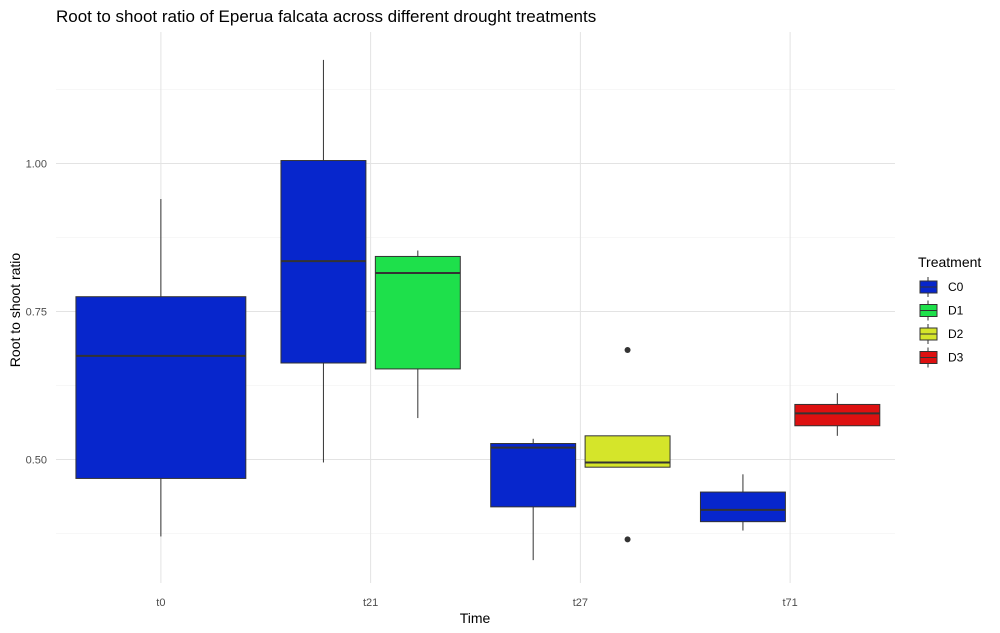 The width and height of the screenshot is (1000, 633). I want to click on legend-label: D2, so click(956, 334).